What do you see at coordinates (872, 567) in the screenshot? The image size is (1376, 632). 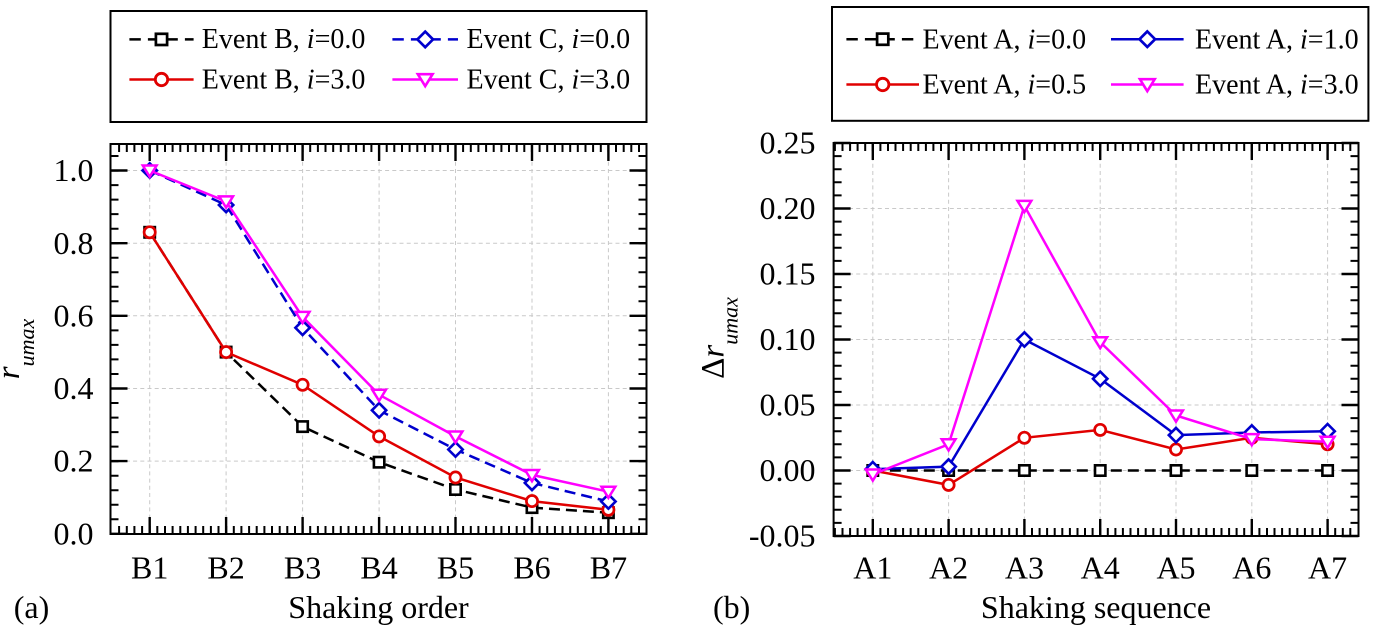 I see `svg-text: A1` at bounding box center [872, 567].